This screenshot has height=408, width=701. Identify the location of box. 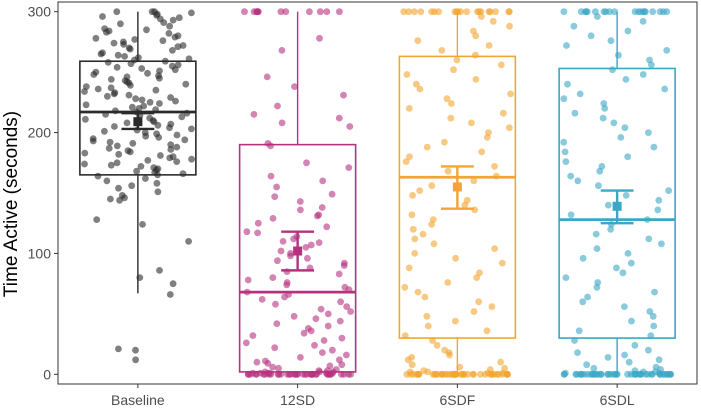
(457, 197).